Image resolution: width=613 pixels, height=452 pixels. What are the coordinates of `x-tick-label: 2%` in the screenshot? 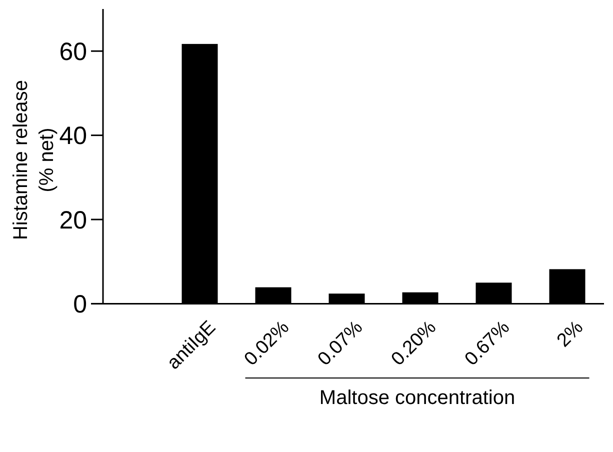 It's located at (570, 334).